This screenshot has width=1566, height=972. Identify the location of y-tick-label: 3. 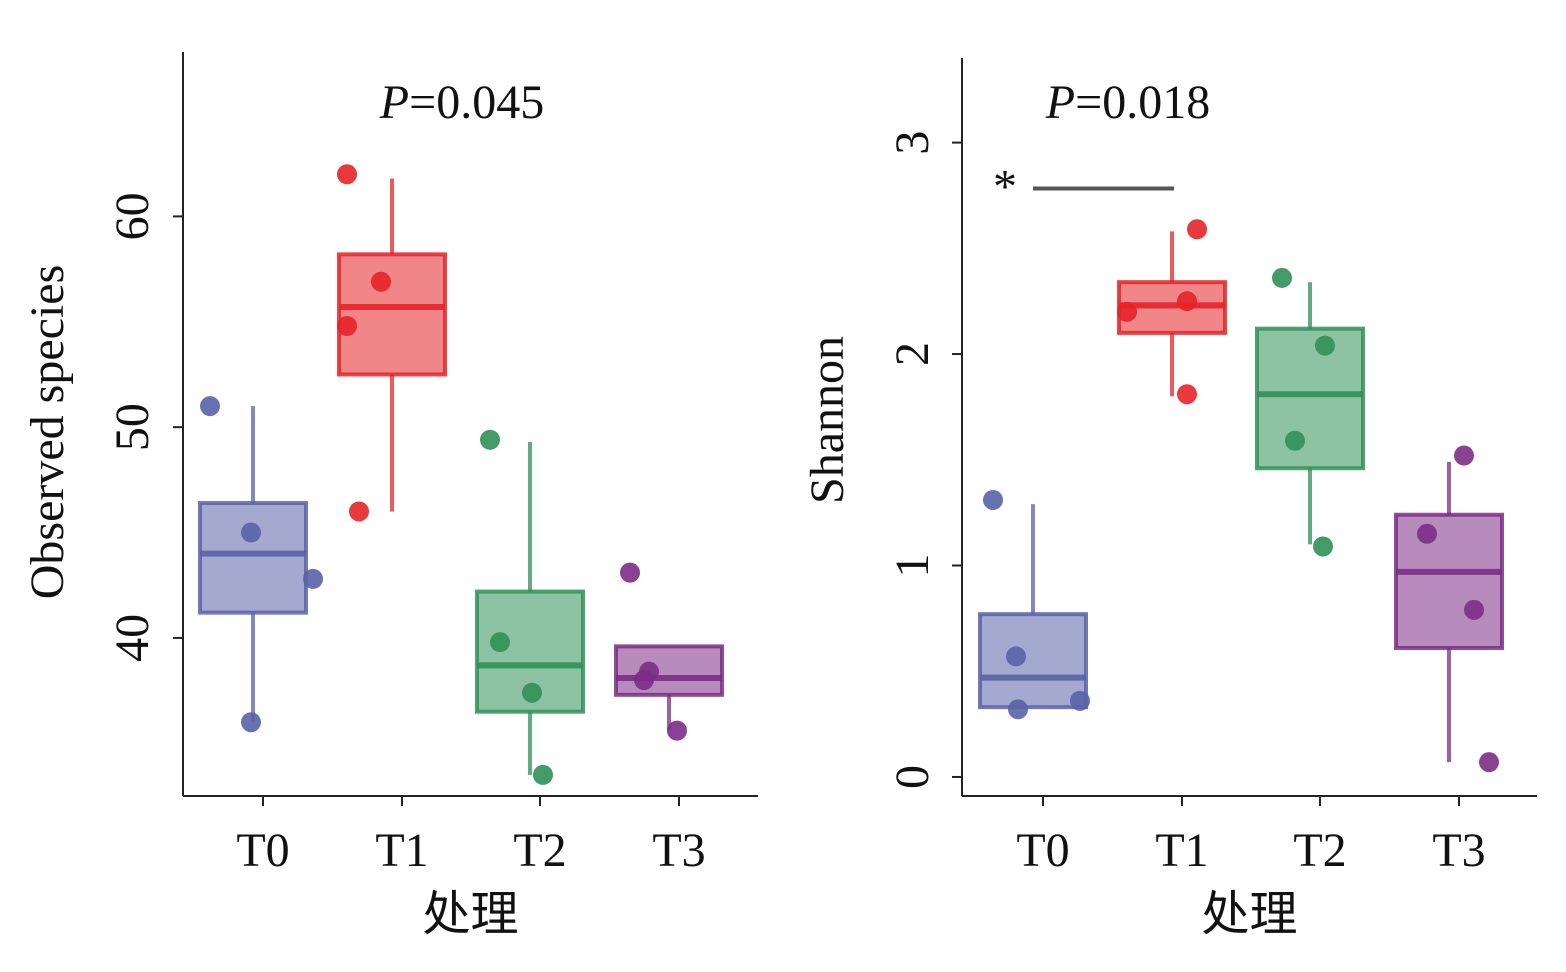
(912, 143).